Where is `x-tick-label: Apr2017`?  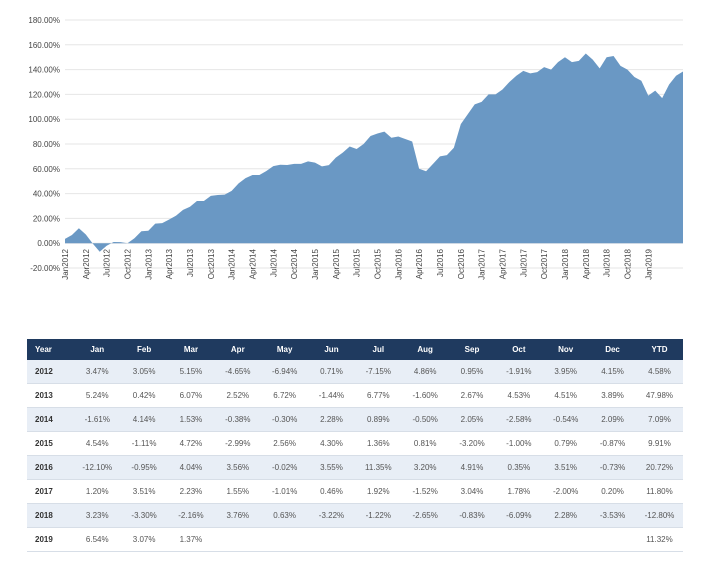
x-tick-label: Apr2017 is located at coordinates (502, 263).